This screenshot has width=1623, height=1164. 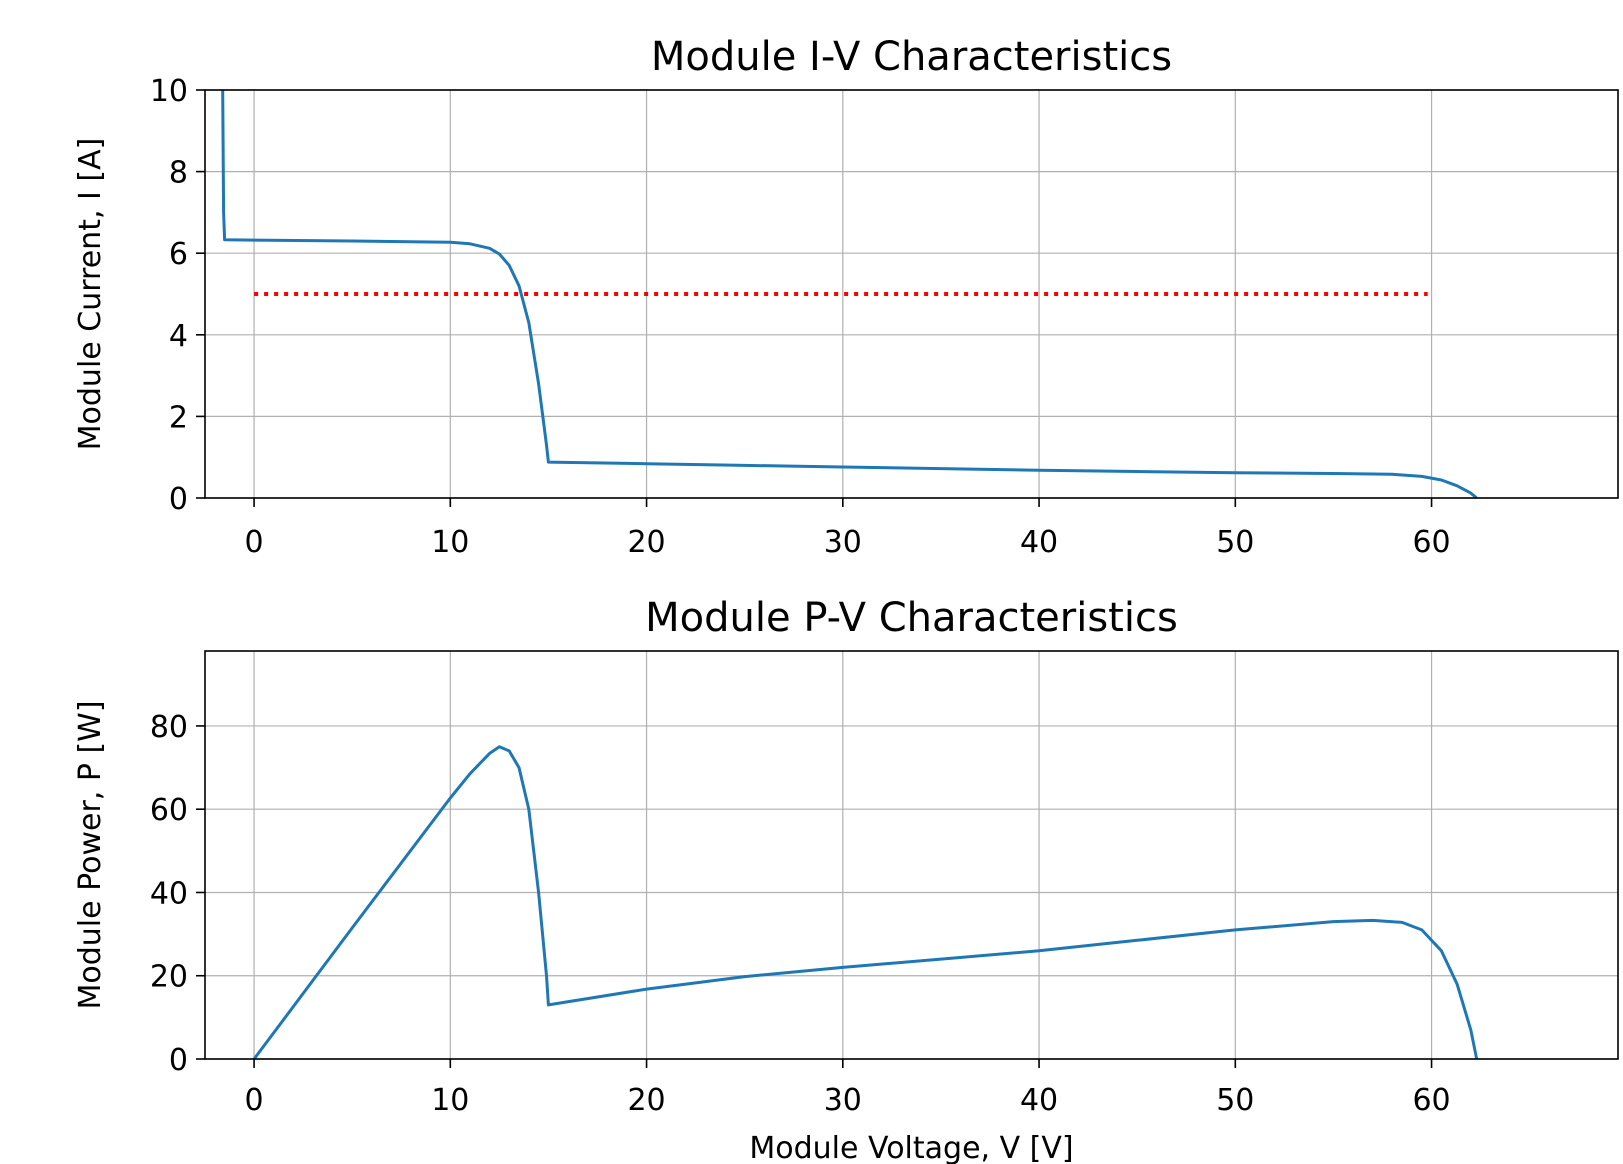 I want to click on iv-x-tick-label: 0, so click(x=254, y=542).